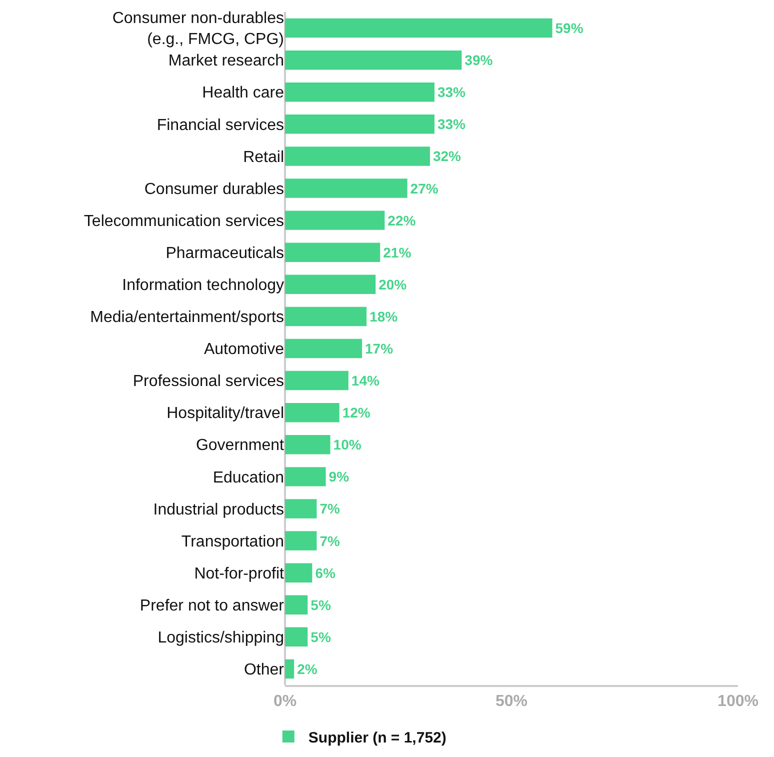 This screenshot has width=774, height=757. What do you see at coordinates (187, 317) in the screenshot?
I see `y-tick-label: Media/entertainment/sports` at bounding box center [187, 317].